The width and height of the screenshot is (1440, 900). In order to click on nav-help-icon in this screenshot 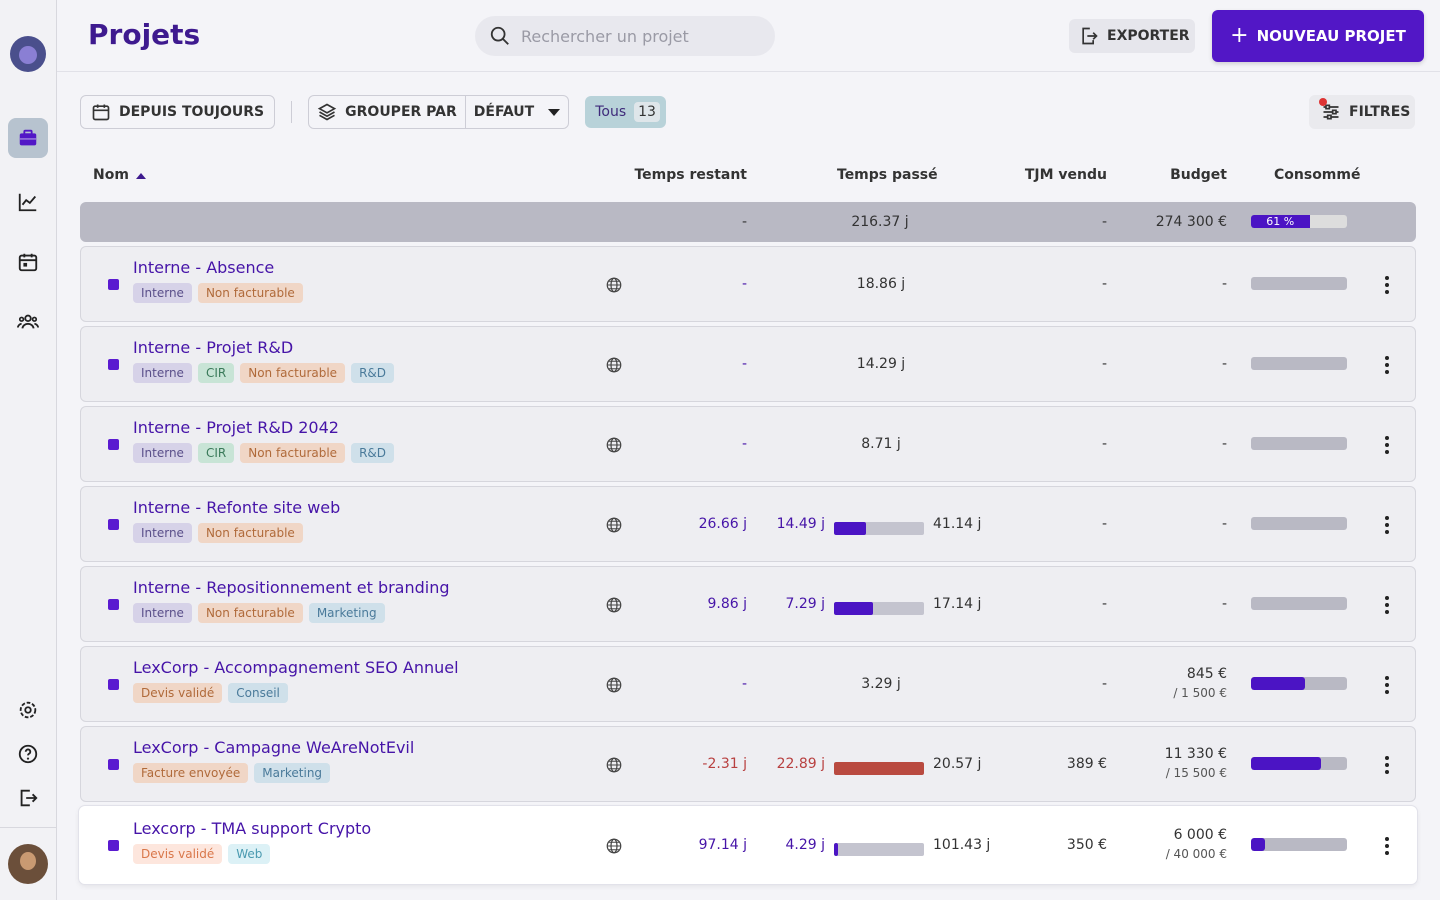, I will do `click(28, 754)`.